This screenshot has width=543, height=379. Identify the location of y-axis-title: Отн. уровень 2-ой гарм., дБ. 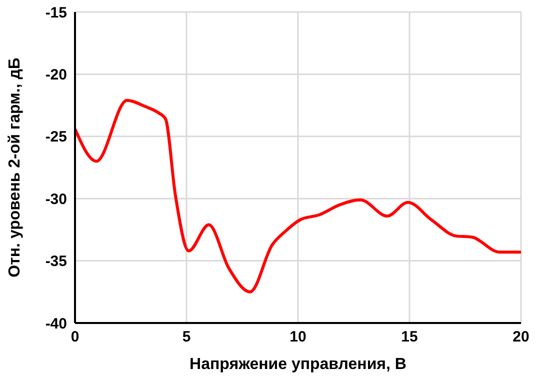
(15, 168).